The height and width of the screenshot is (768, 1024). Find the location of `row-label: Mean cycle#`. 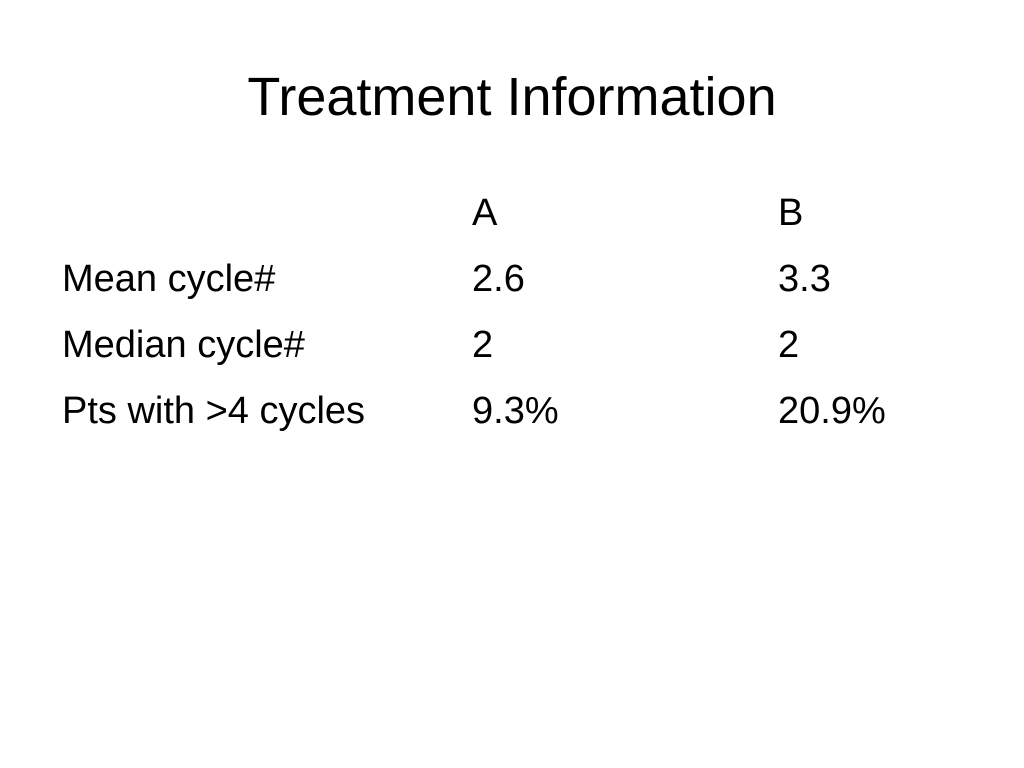

row-label: Mean cycle# is located at coordinates (169, 279).